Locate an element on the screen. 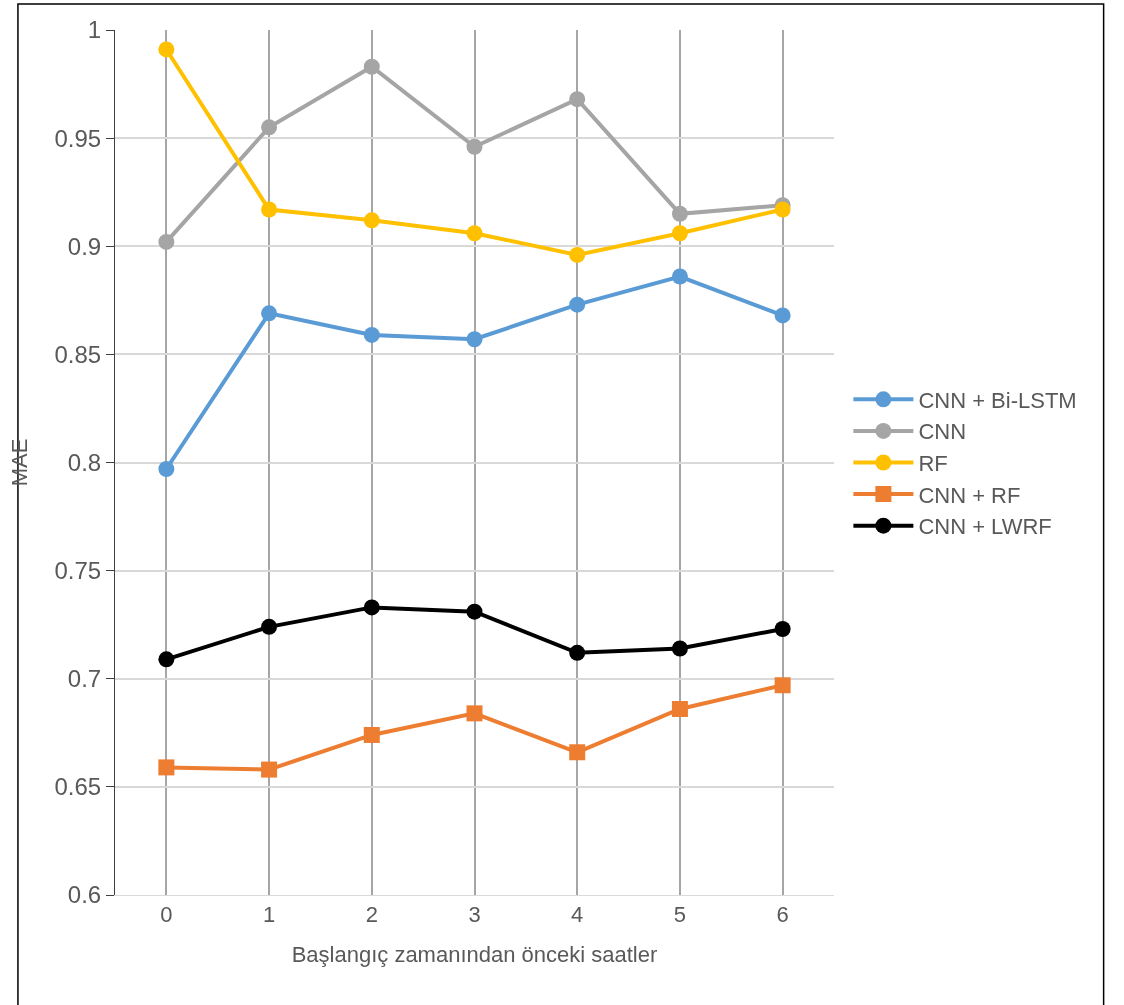 Image resolution: width=1124 pixels, height=1005 pixels. y-tick-label: 0.85 is located at coordinates (78, 354).